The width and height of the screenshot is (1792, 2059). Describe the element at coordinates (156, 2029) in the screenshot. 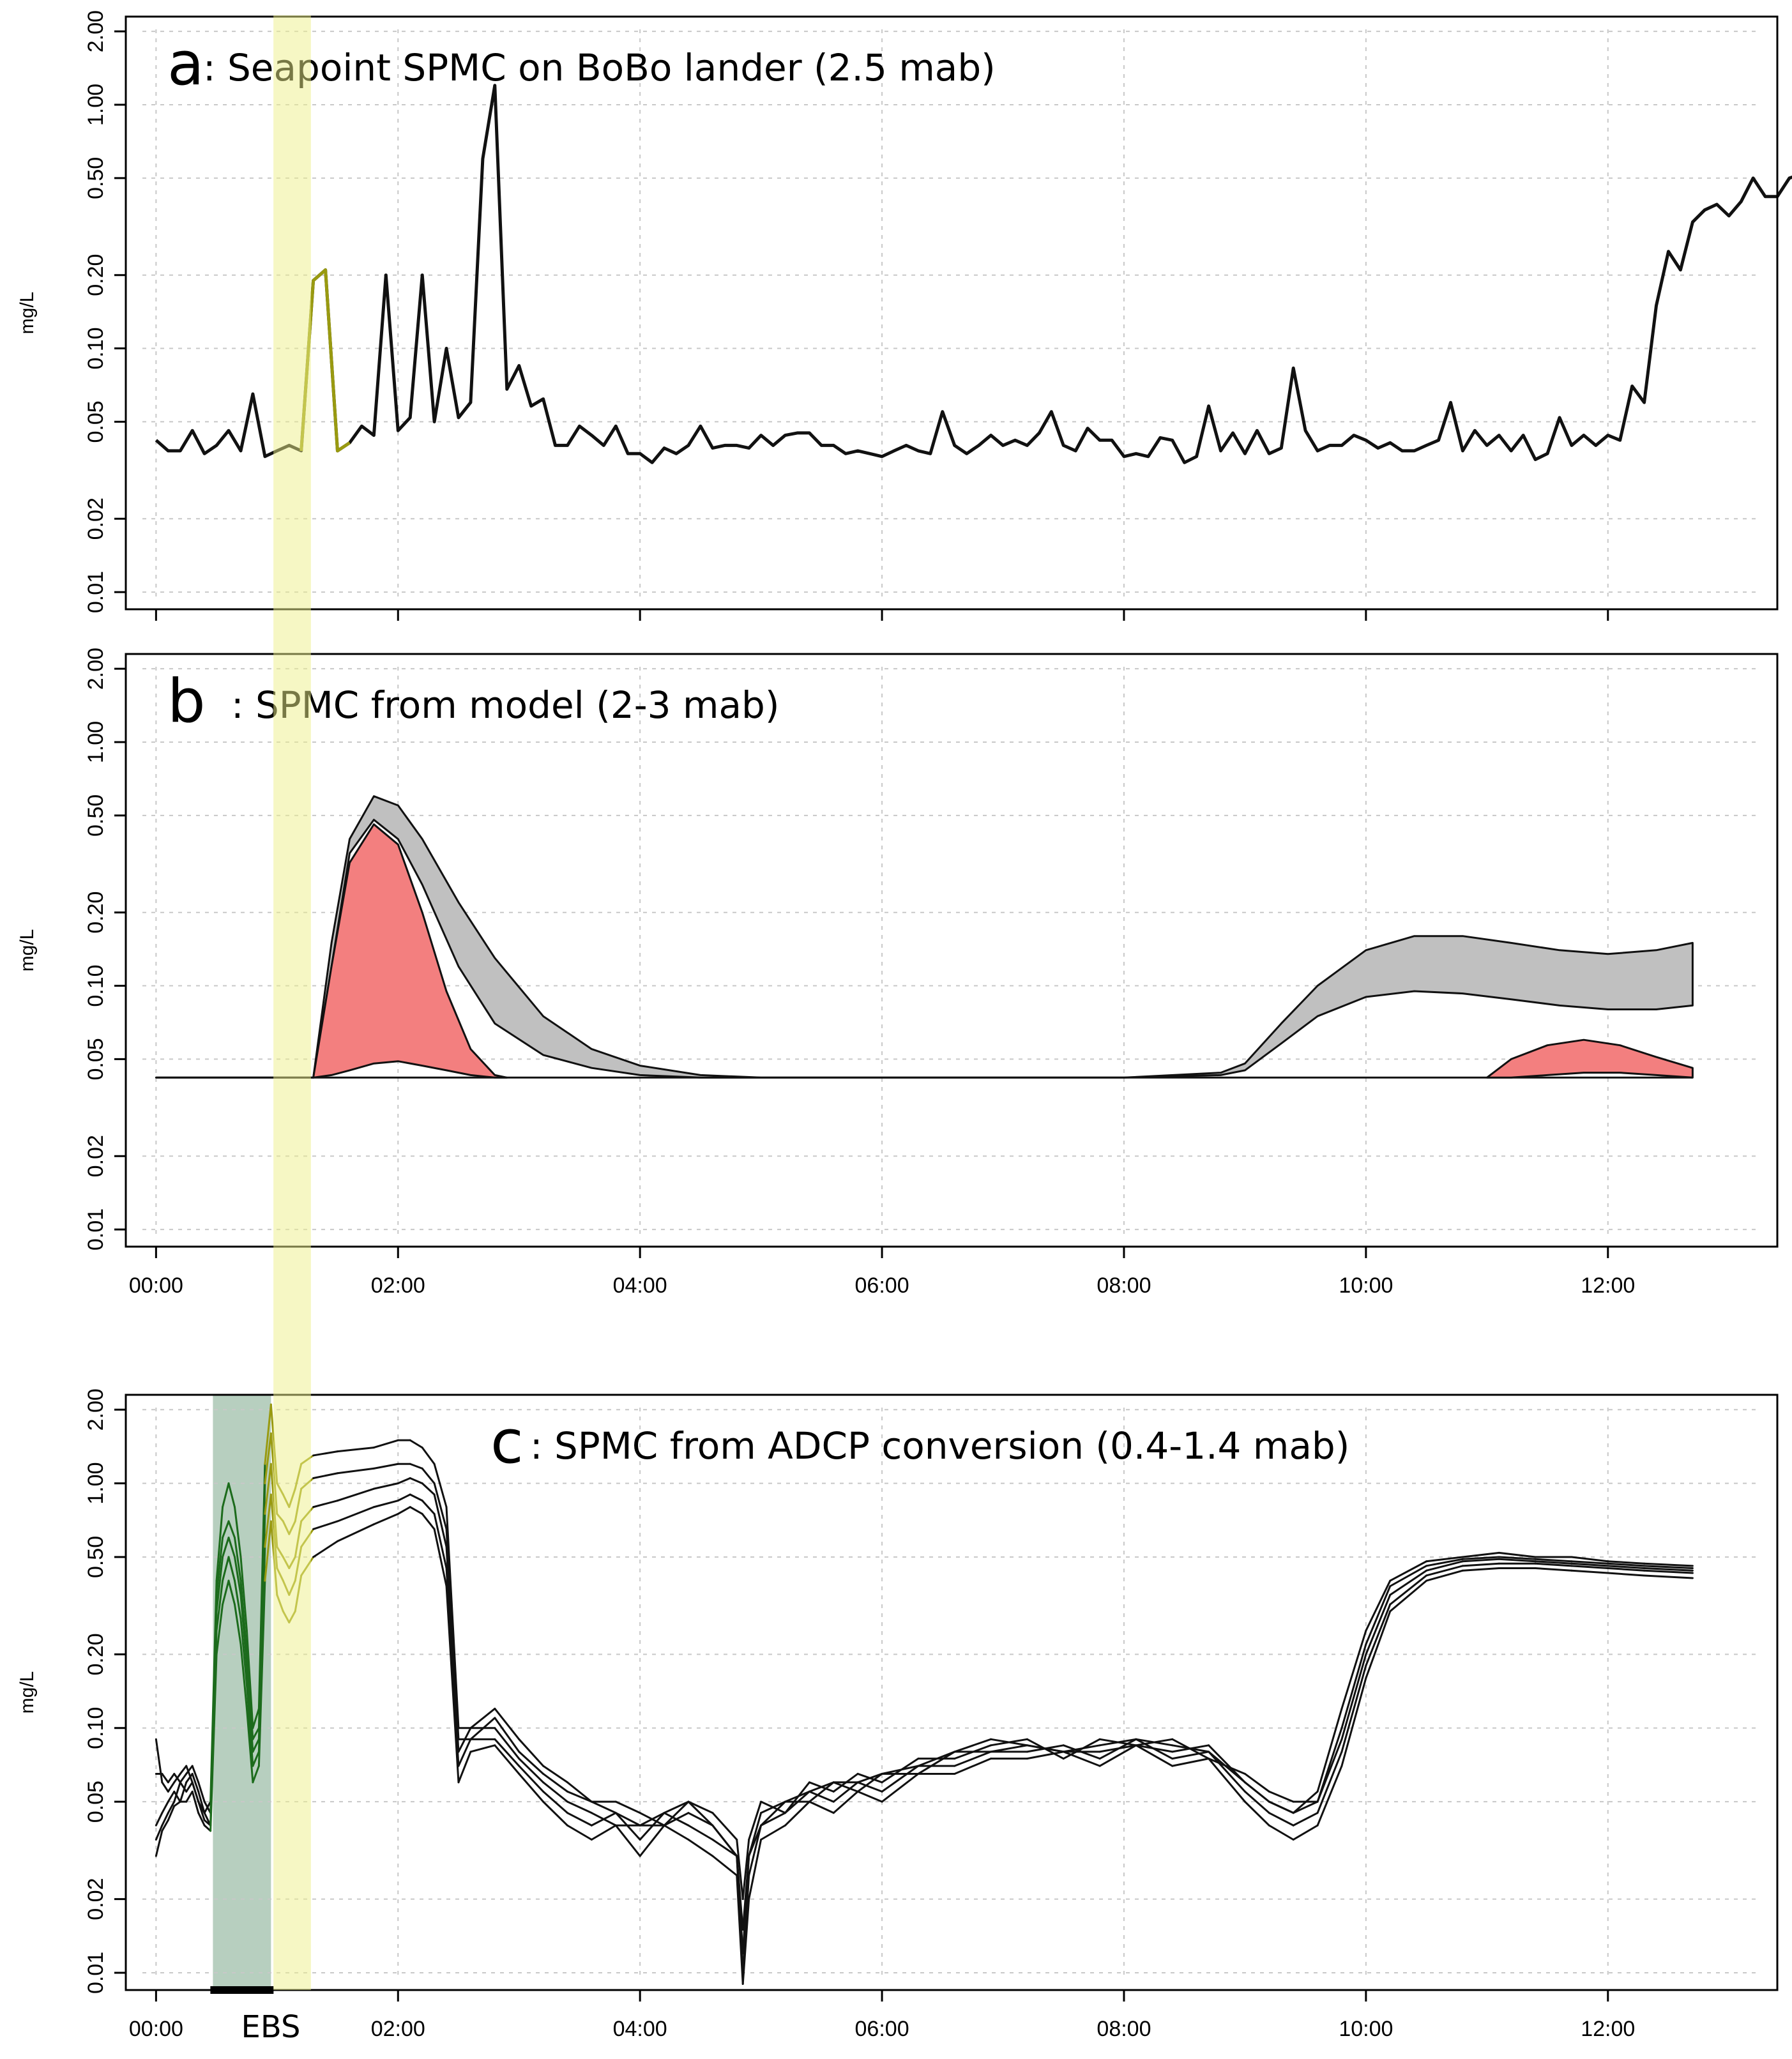

I see `x-tick-label: 00:00` at that location.